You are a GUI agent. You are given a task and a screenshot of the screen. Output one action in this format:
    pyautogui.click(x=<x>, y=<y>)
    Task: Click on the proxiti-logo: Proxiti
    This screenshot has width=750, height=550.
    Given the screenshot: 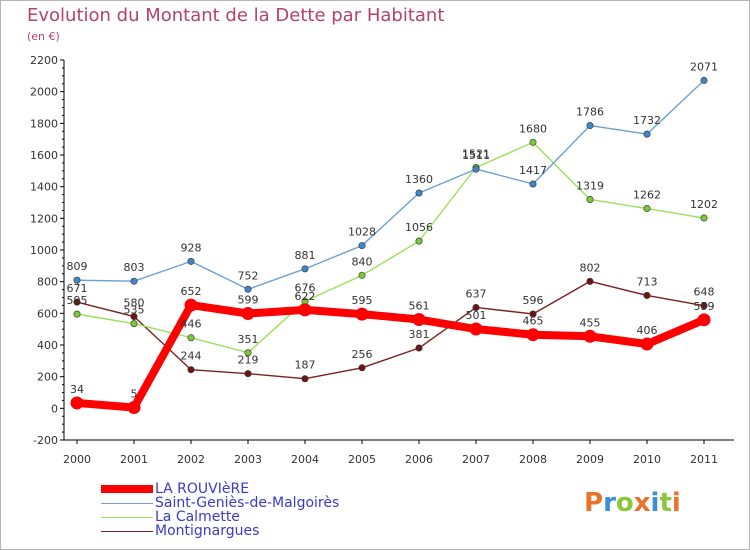 What is the action you would take?
    pyautogui.click(x=632, y=503)
    